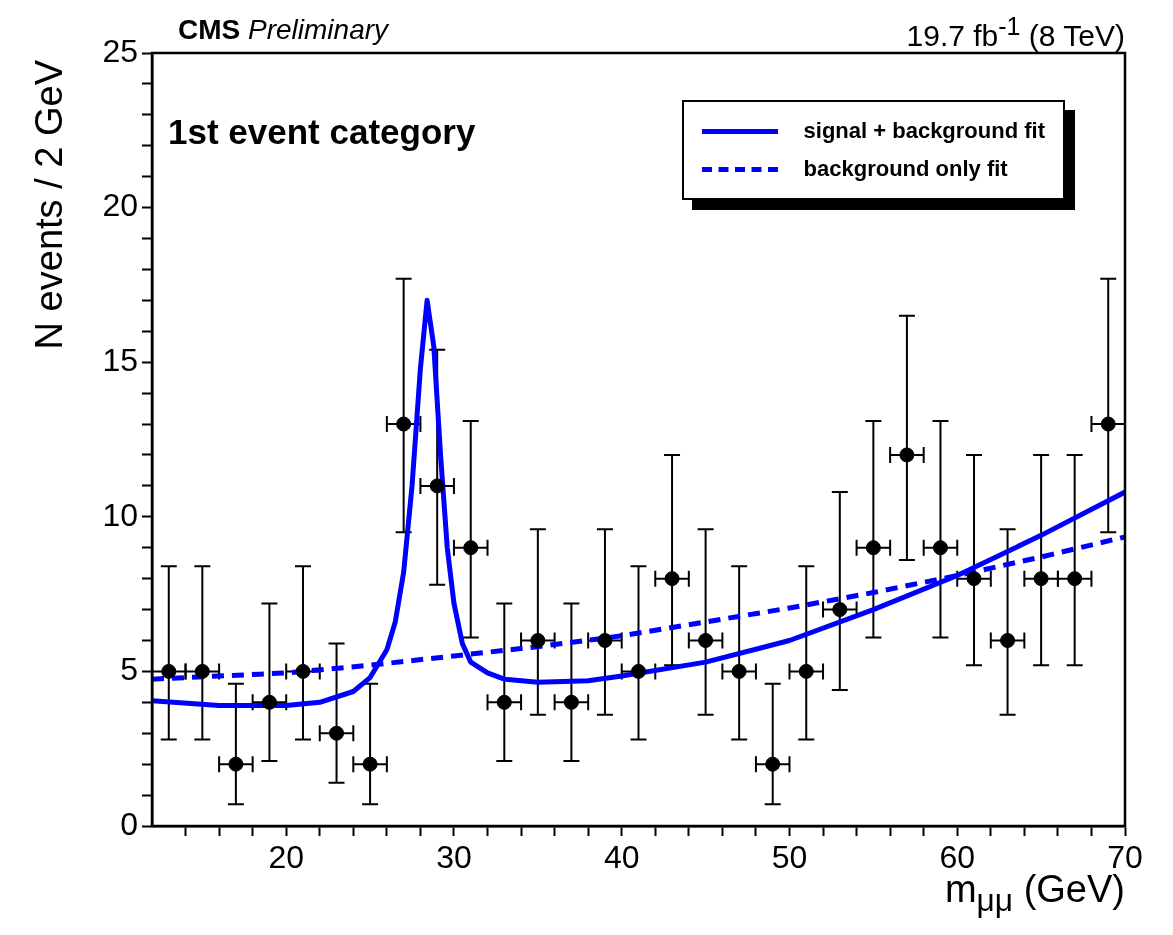  I want to click on legend-label: signal + background fit, so click(924, 131).